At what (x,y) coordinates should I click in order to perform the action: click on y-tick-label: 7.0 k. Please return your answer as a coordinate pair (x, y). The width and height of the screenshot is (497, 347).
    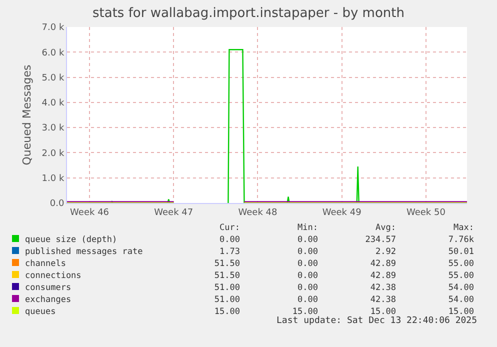
    Looking at the image, I should click on (53, 28).